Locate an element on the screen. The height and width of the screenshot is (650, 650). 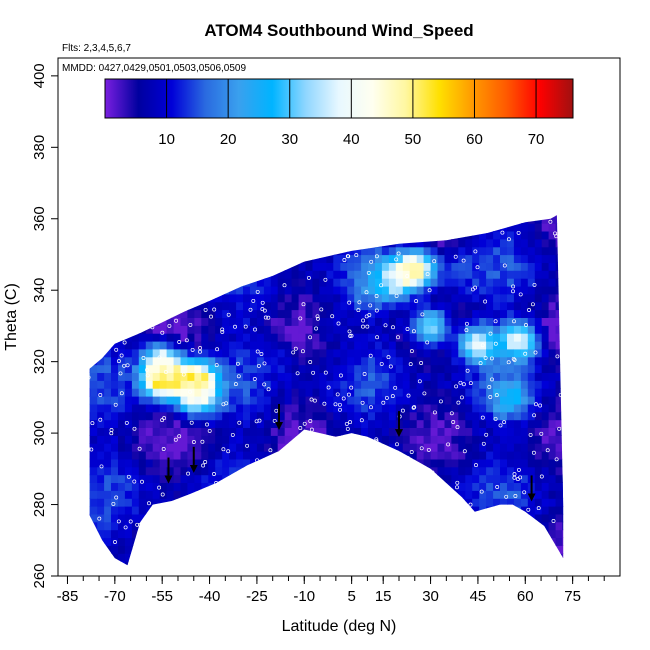
y-tick-label: 320 is located at coordinates (39, 361).